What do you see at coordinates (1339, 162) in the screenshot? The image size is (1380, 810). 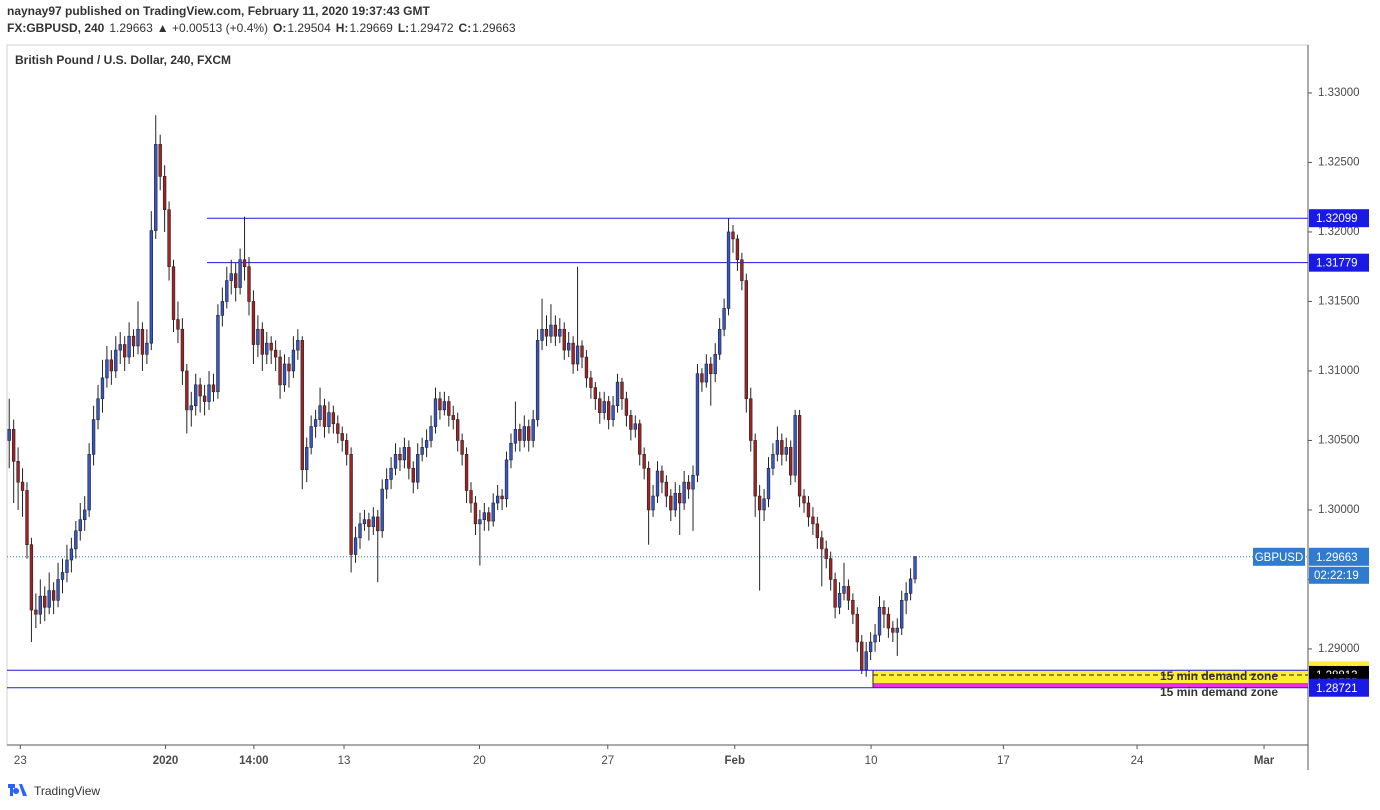 I see `y-tick-label: 1.32500` at bounding box center [1339, 162].